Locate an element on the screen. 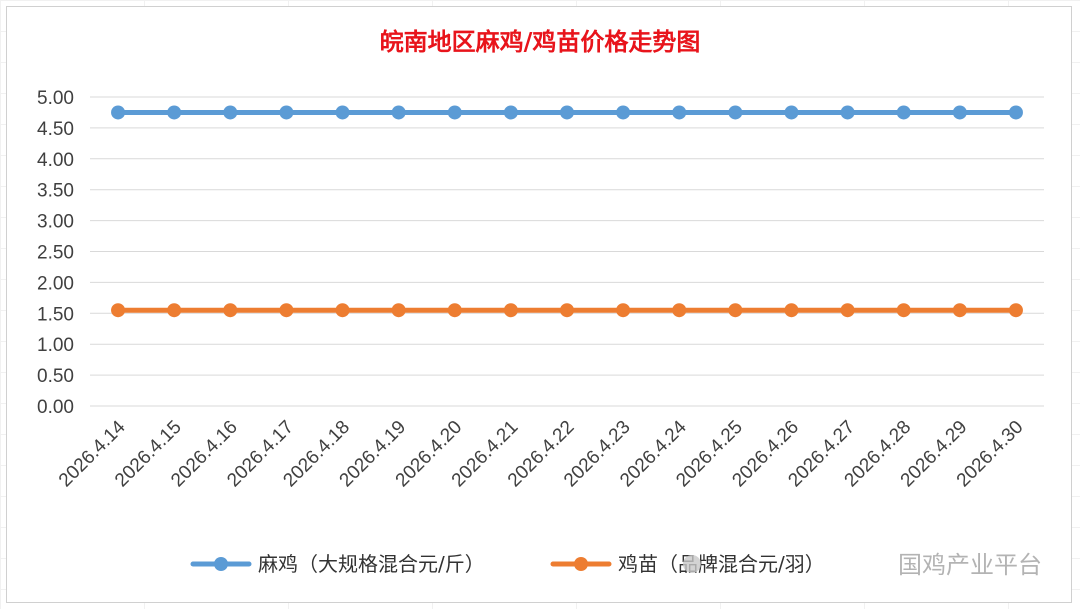 This screenshot has width=1080, height=609. y-tick-label: 2.50 is located at coordinates (55, 253).